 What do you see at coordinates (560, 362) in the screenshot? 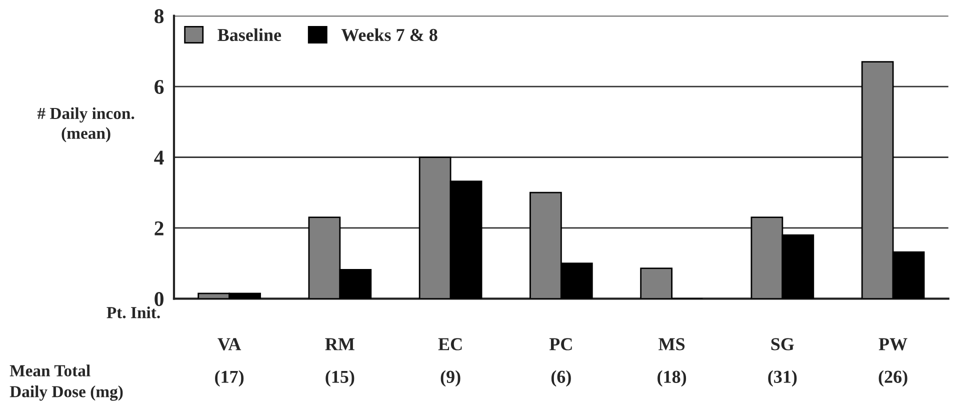
I see `x-tick-label: PC (6)` at bounding box center [560, 362].